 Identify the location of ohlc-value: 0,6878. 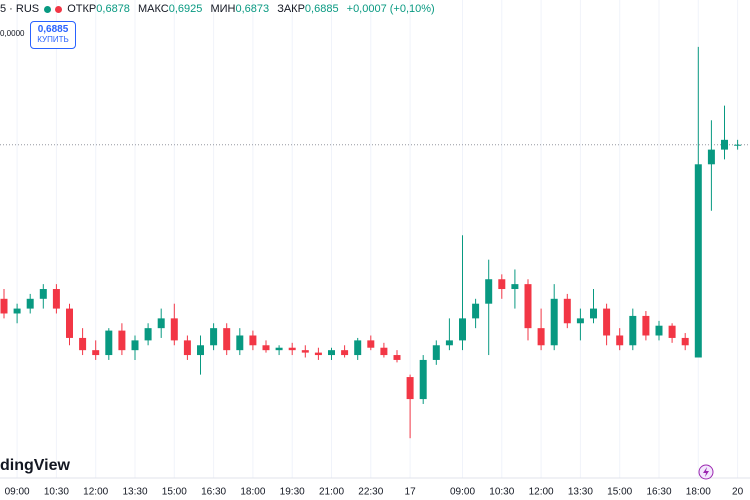
(113, 9).